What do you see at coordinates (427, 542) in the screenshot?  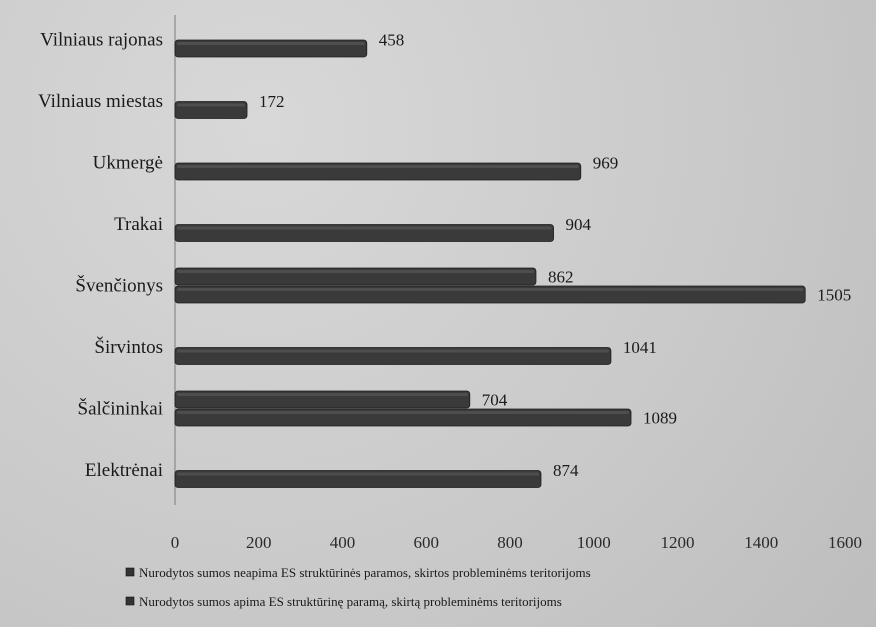 I see `x-tick-label: 600` at bounding box center [427, 542].